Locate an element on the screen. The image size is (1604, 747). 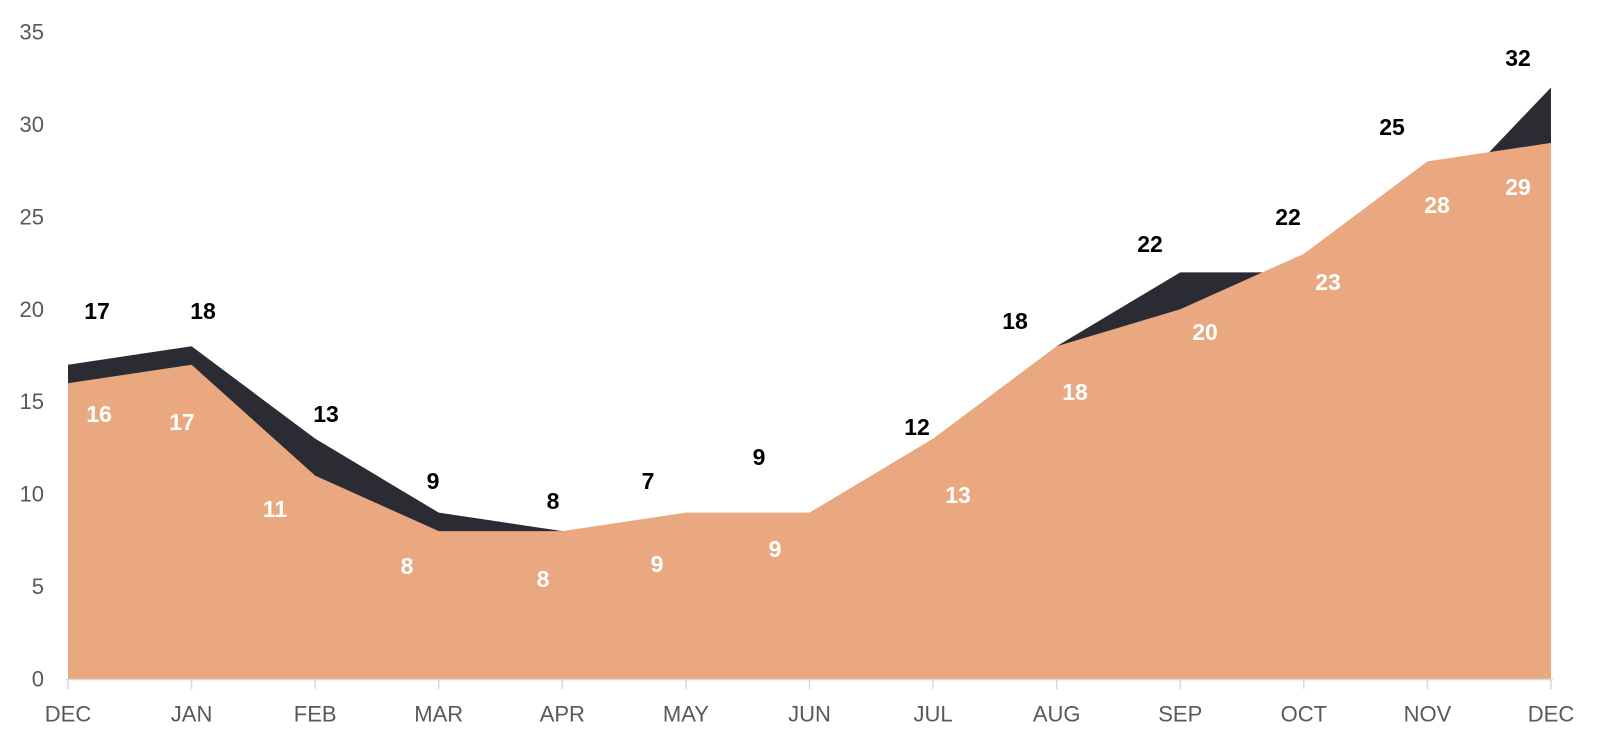
x-axis-label: MAY is located at coordinates (686, 714).